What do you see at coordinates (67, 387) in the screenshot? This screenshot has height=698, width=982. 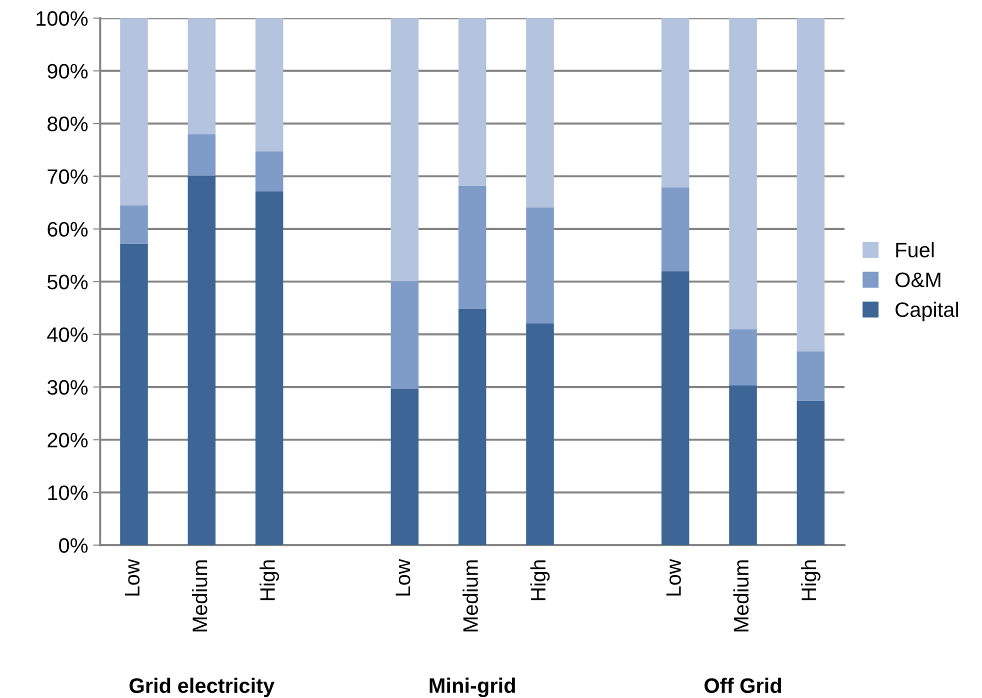 I see `y-tick-label: 30%` at bounding box center [67, 387].